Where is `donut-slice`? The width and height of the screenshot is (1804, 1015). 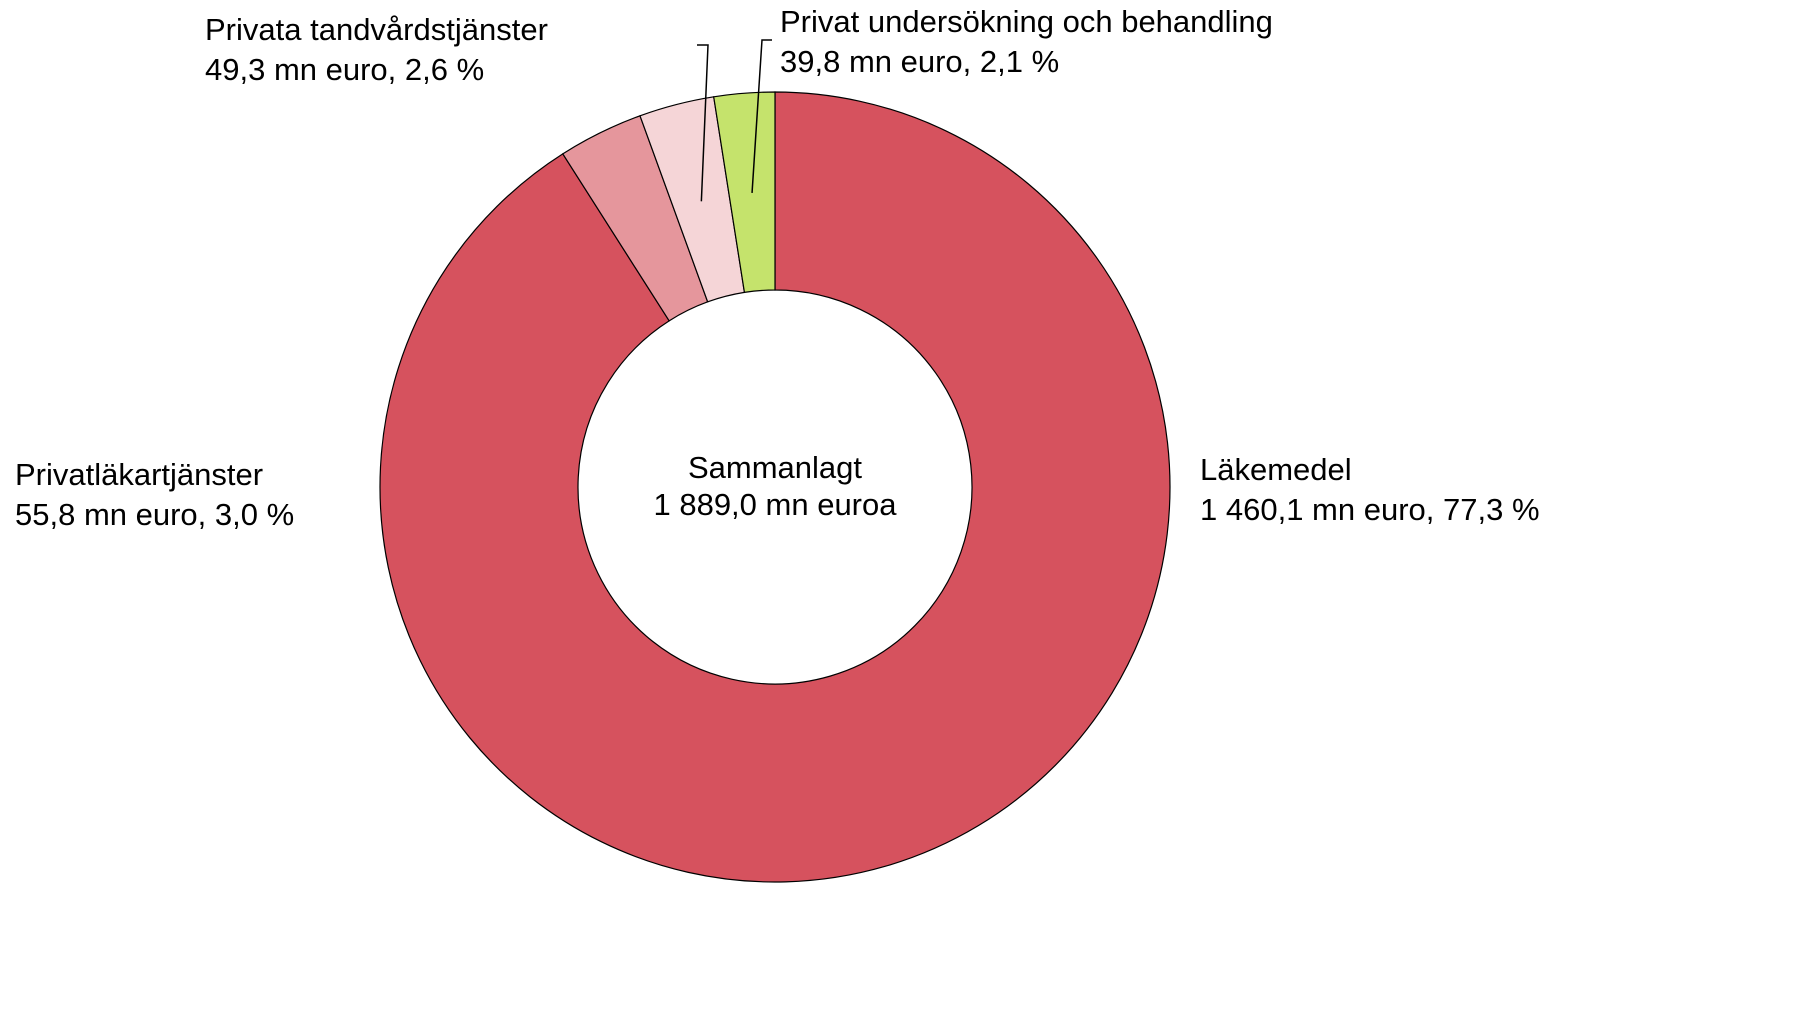
donut-slice is located at coordinates (744, 192).